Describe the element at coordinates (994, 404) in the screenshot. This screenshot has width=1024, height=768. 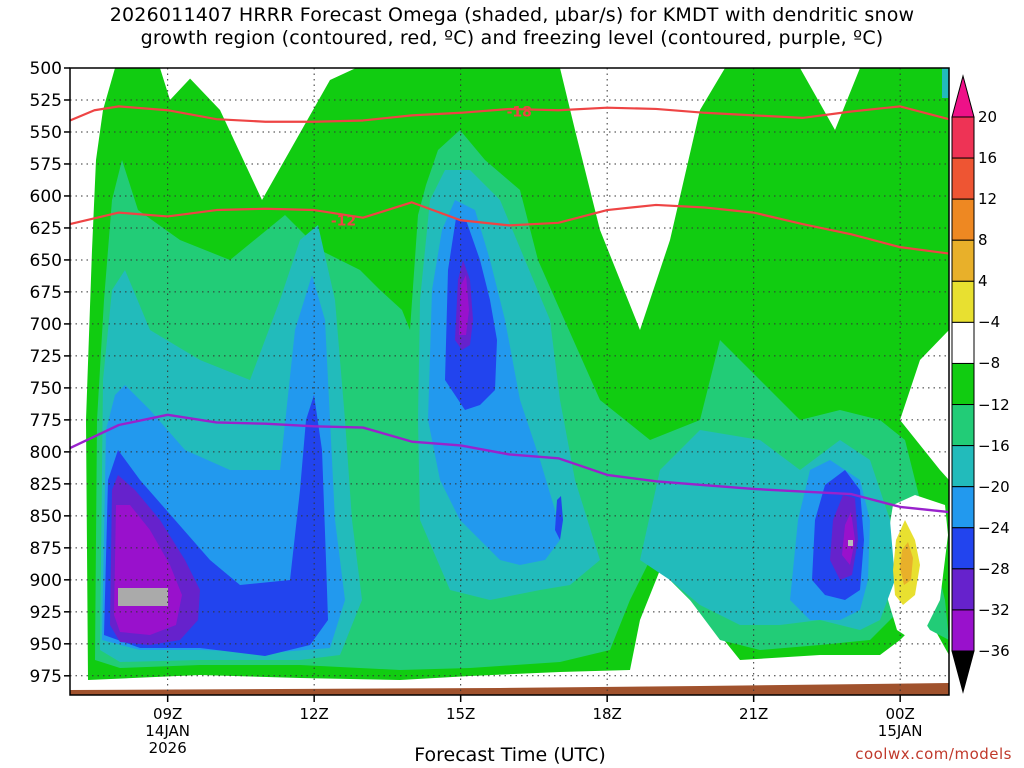
I see `colorbar-label: −12` at that location.